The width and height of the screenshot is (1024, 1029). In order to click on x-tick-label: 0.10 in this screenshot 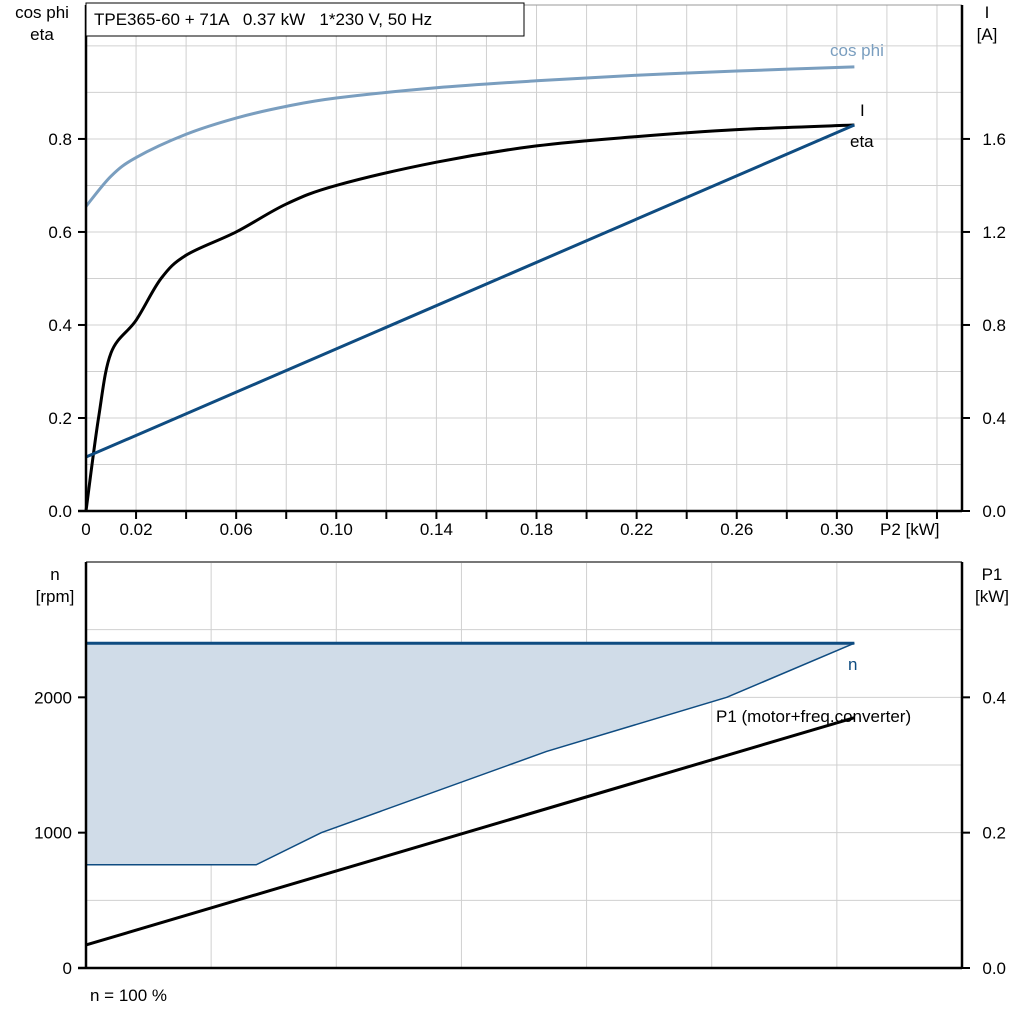, I will do `click(336, 529)`.